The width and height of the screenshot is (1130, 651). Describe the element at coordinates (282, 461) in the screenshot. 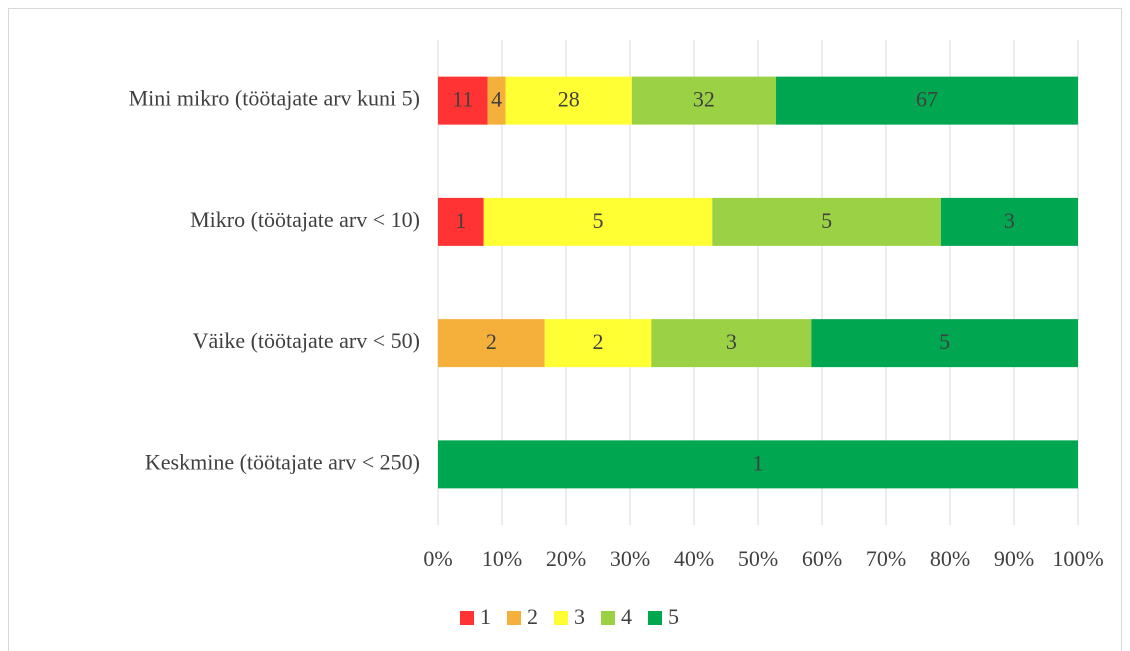

I see `y-tick-label: Keskmine (töötajate arv < 250)` at that location.